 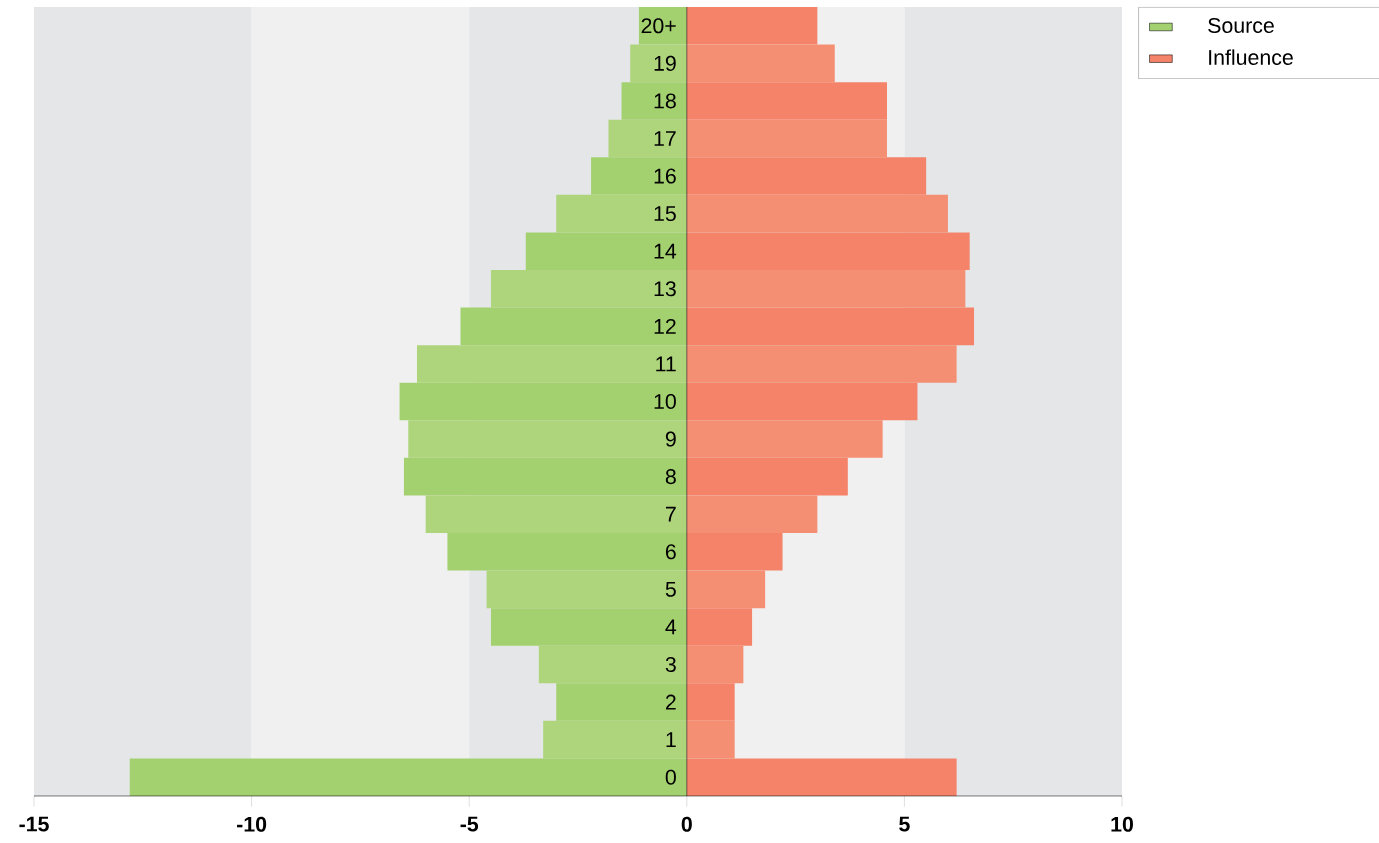 What do you see at coordinates (670, 702) in the screenshot?
I see `y-tick-label: 2` at bounding box center [670, 702].